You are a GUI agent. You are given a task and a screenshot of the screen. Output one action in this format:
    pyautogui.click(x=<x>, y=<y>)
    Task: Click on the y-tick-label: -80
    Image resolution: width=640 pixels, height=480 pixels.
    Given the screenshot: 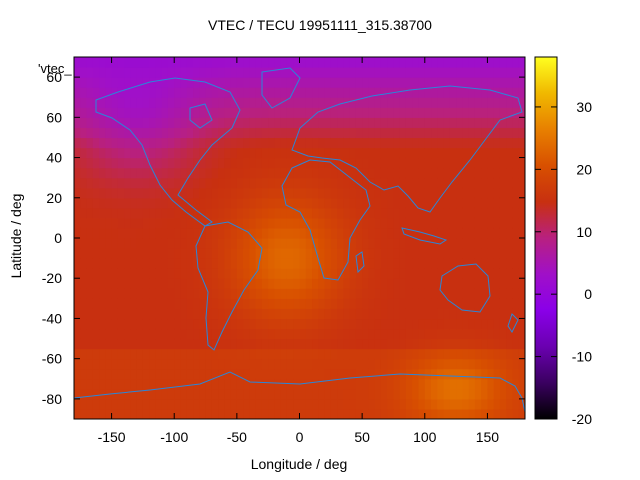 What is the action you would take?
    pyautogui.click(x=52, y=399)
    